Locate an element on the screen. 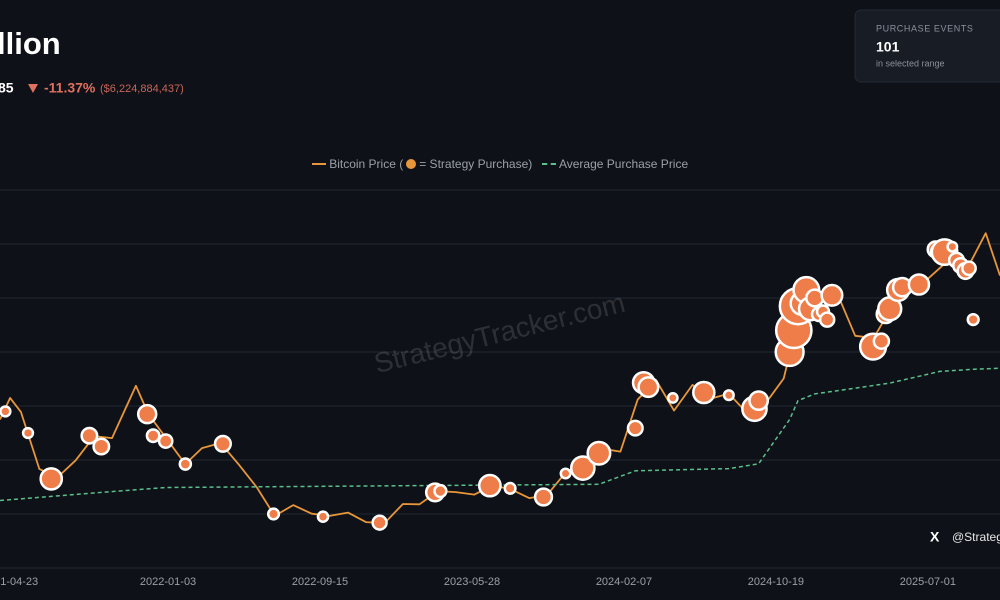 This screenshot has width=1000, height=600. handle: @Strateg is located at coordinates (976, 537).